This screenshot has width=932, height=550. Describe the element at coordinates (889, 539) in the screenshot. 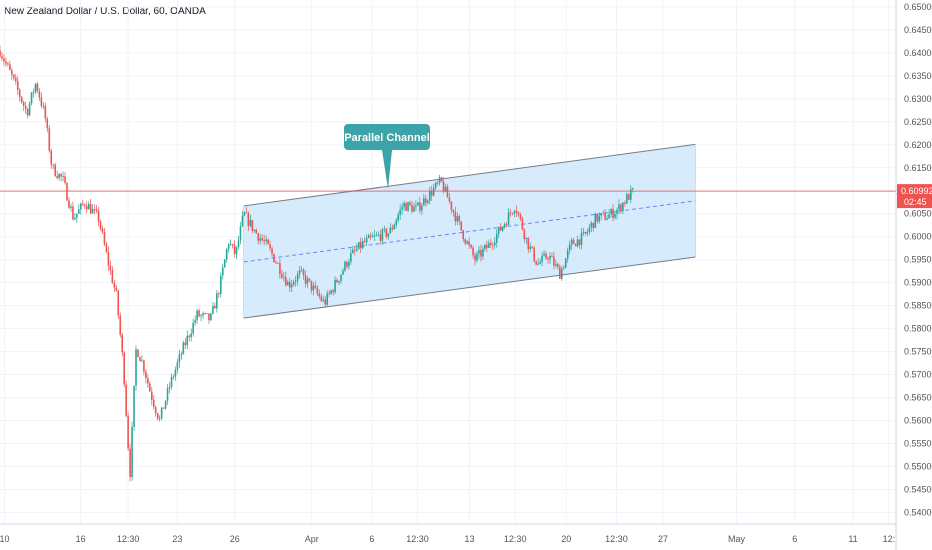

I see `x-tick-label: 12:` at that location.